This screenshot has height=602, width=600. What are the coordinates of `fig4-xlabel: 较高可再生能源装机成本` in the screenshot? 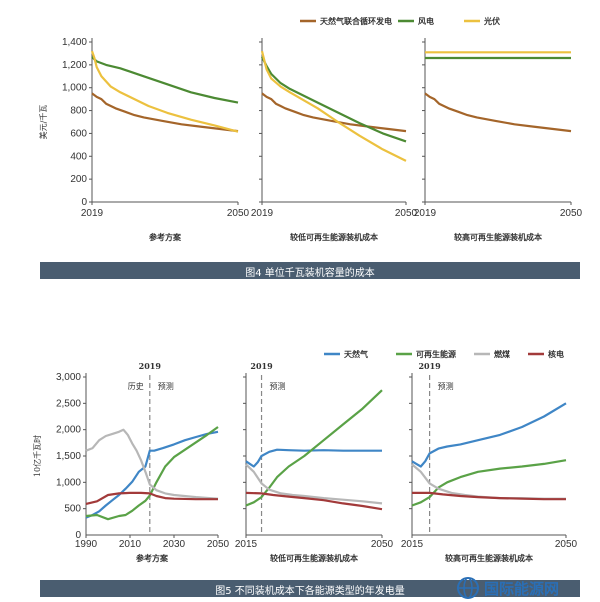 It's located at (498, 237).